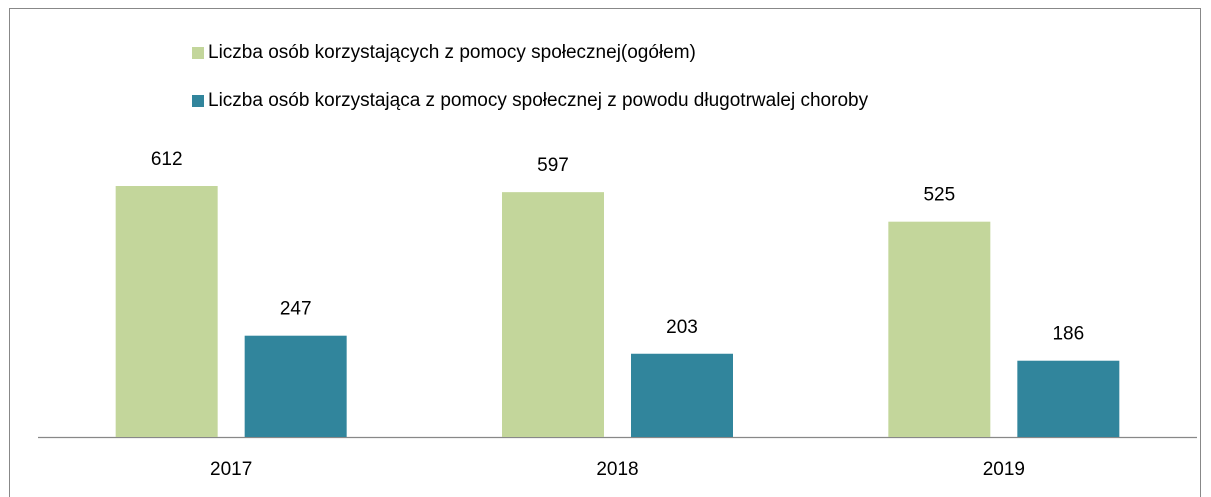  Describe the element at coordinates (231, 469) in the screenshot. I see `x-tick-label: 2017` at that location.